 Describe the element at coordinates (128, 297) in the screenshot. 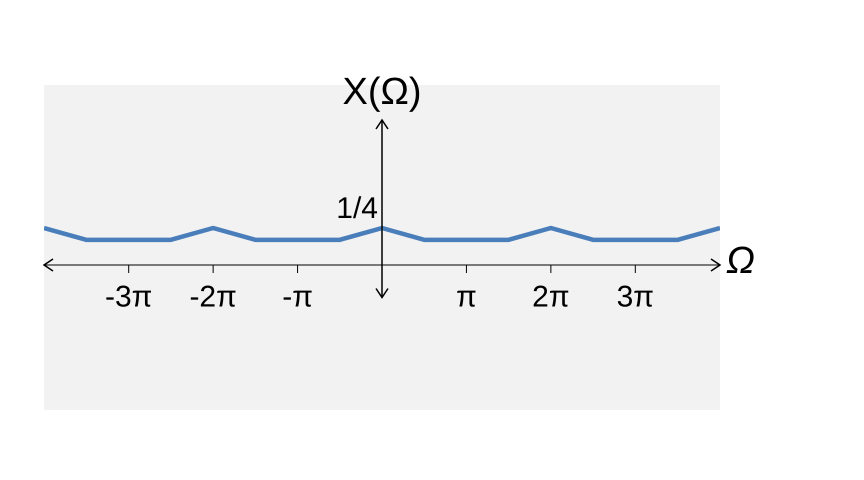

I see `x-tick-label: -3π` at that location.